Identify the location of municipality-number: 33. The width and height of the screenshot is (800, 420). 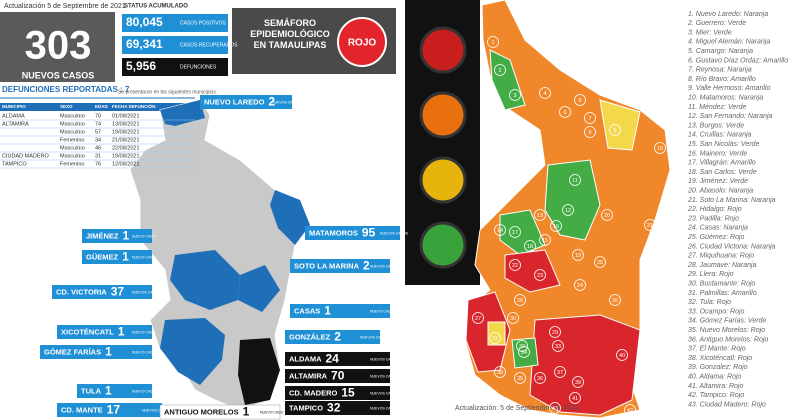
(558, 347).